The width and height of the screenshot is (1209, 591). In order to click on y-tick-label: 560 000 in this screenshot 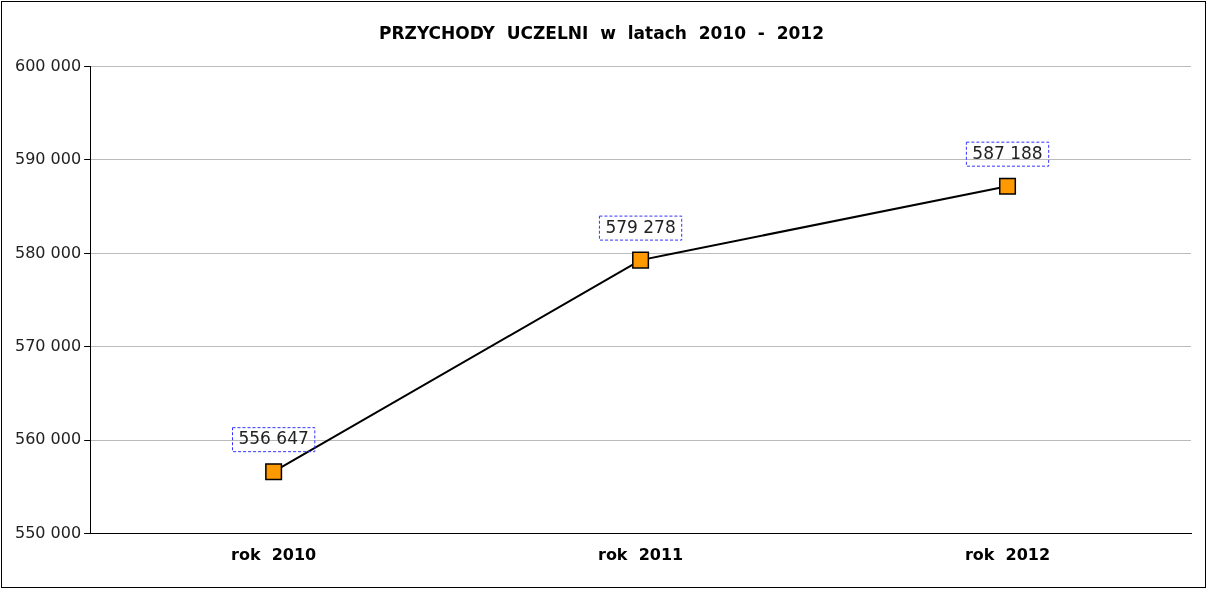, I will do `click(48, 439)`.